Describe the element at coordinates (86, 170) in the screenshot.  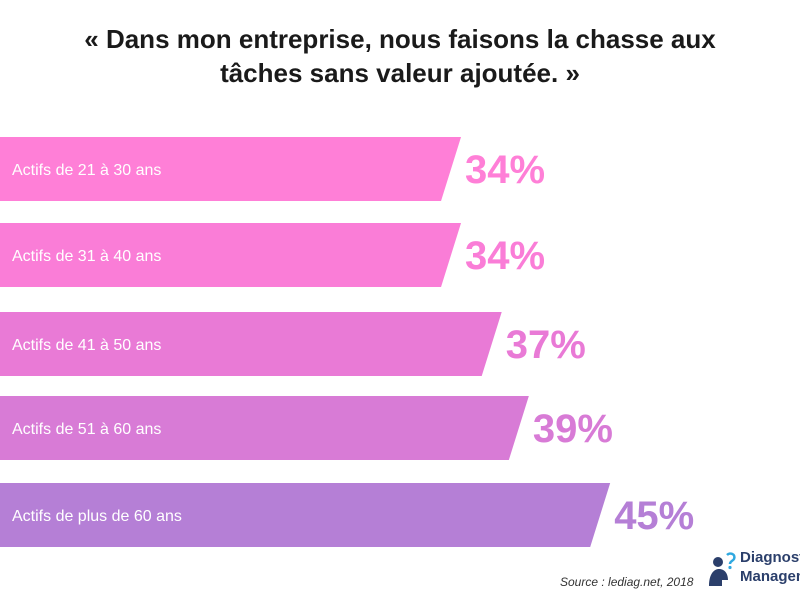
I see `category-label: Actifs de 21 à 30 ans` at that location.